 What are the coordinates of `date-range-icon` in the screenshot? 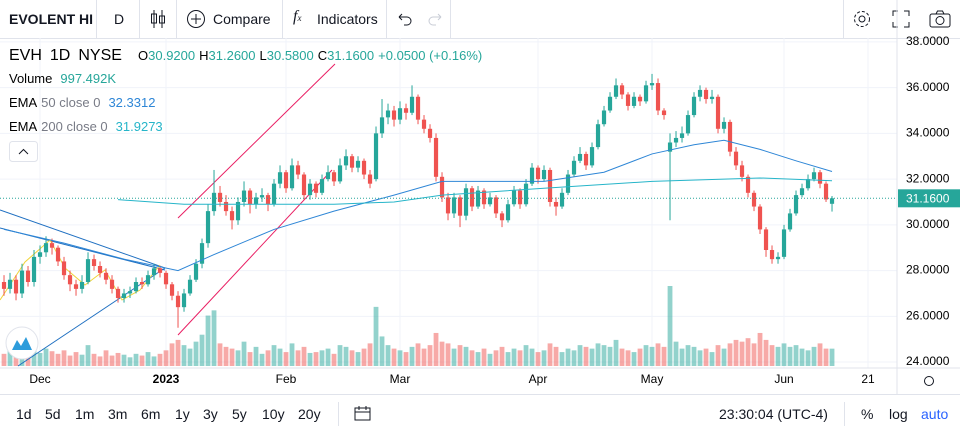 It's located at (363, 413).